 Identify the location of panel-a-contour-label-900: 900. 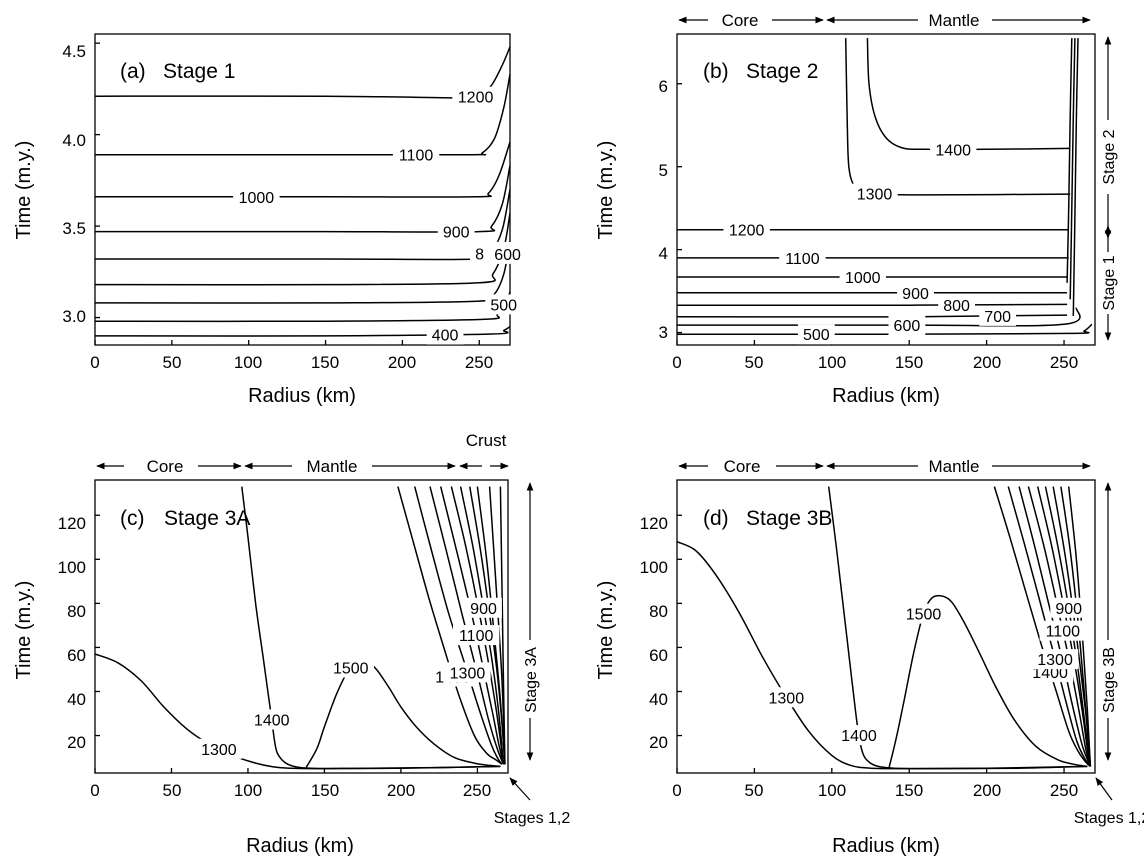
(456, 233).